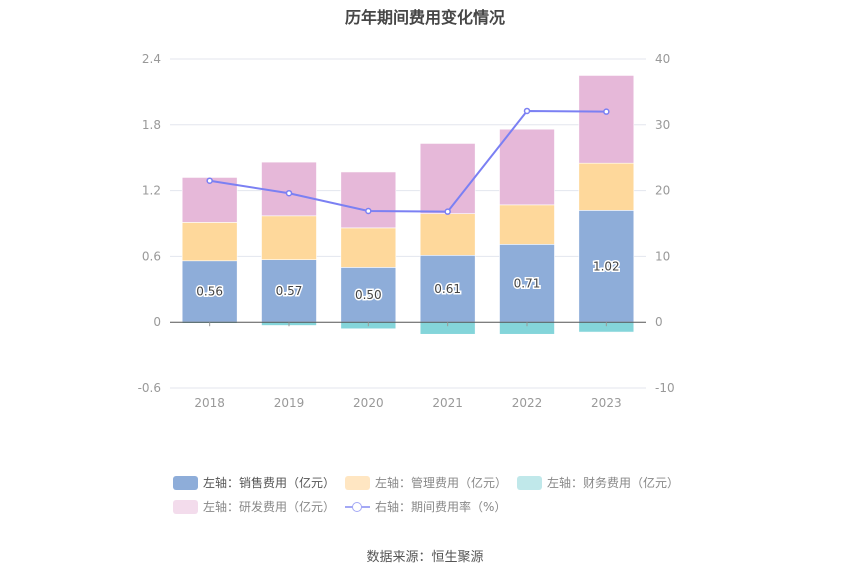  I want to click on data-label-sales: 0.57, so click(289, 291).